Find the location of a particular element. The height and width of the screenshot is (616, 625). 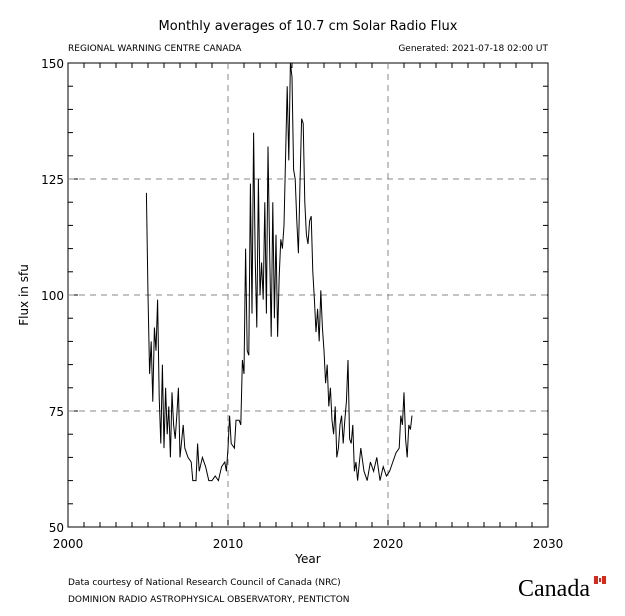

x-axis-label: Year is located at coordinates (307, 559).